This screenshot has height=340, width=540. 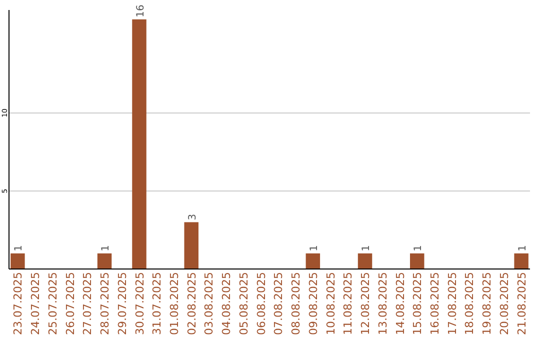 What do you see at coordinates (139, 303) in the screenshot?
I see `x-tick-label: 30.07.2025` at bounding box center [139, 303].